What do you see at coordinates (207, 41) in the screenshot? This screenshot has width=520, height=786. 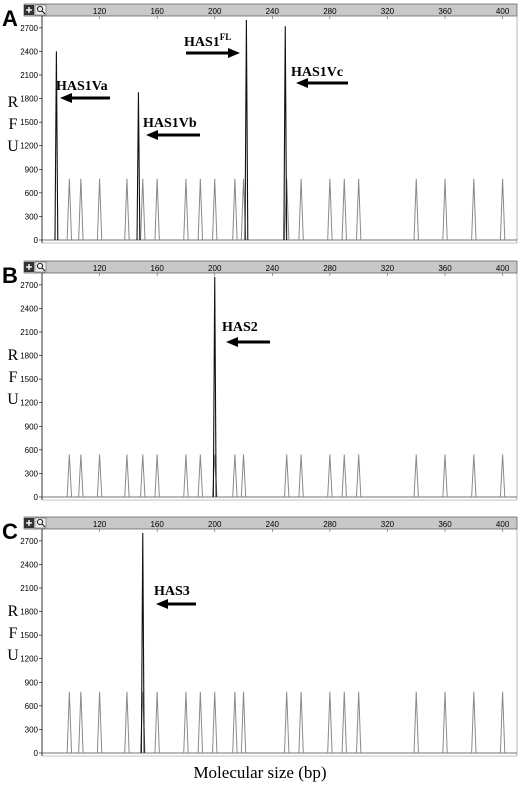 I see `peak-label: HAS1FL` at bounding box center [207, 41].